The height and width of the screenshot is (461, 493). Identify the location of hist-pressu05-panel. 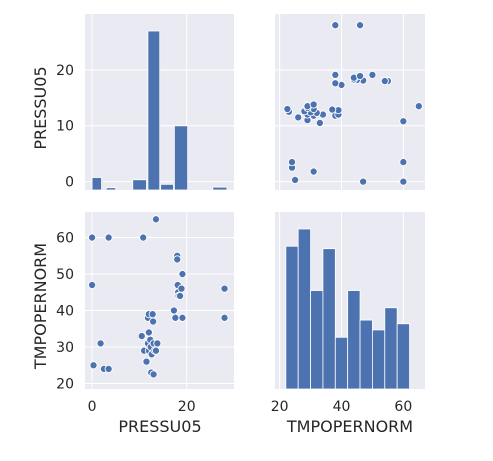
(159, 102).